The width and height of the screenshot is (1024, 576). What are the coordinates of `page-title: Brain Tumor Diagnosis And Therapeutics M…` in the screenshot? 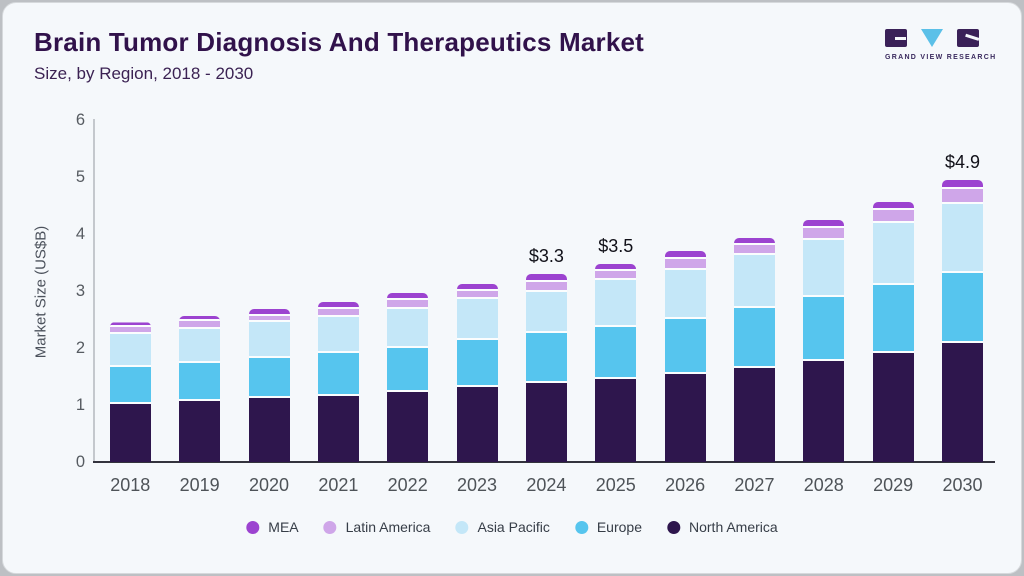 It's located at (339, 42).